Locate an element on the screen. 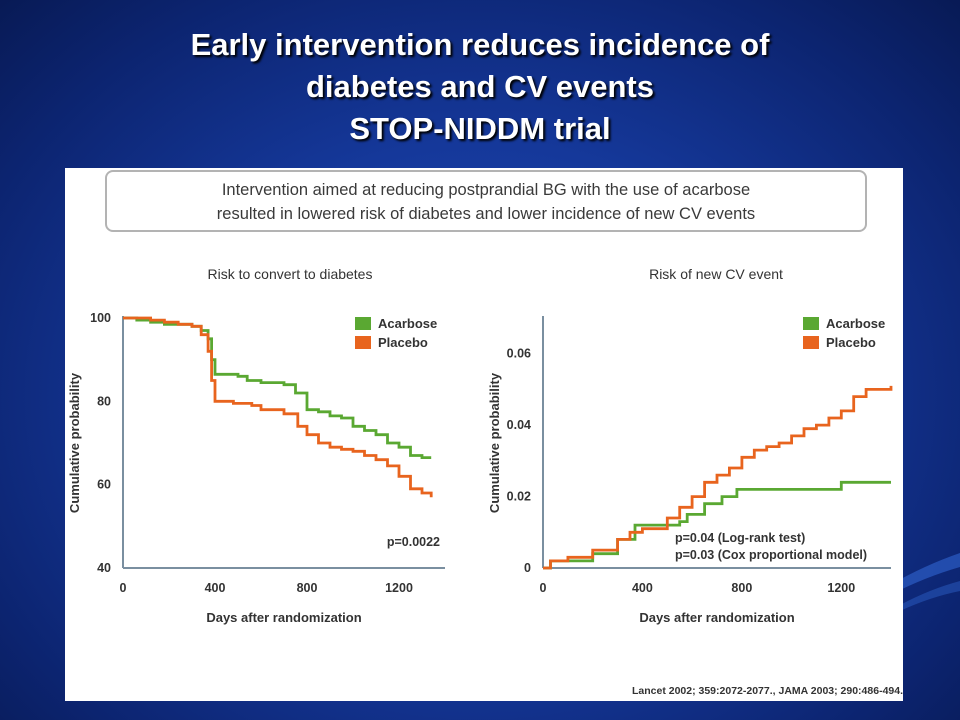  p-value-annotation: p=0.0022 is located at coordinates (413, 542).